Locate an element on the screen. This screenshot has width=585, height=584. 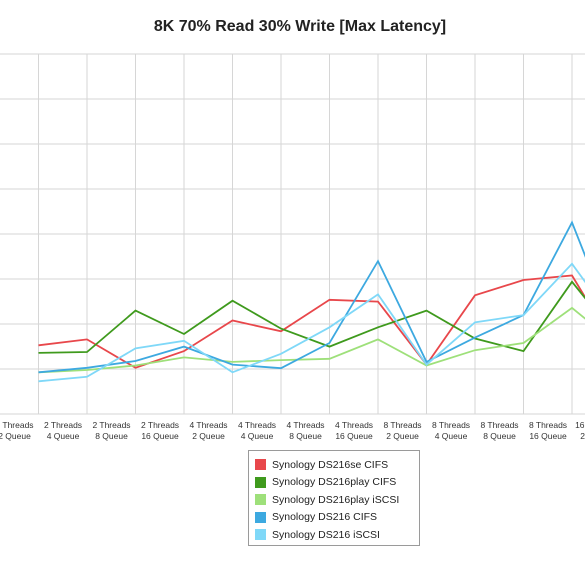
x-tick-label: 4 Threads 8 Queue is located at coordinates (305, 430).